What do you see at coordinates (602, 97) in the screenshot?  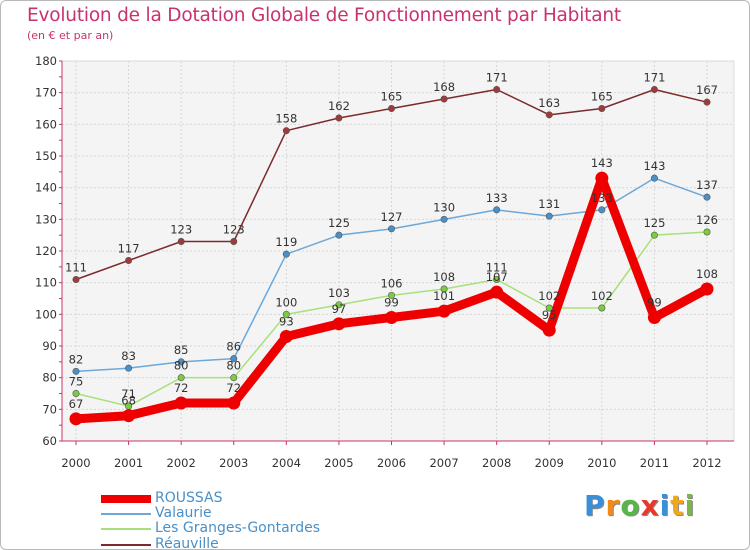 I see `data-label: 165` at bounding box center [602, 97].